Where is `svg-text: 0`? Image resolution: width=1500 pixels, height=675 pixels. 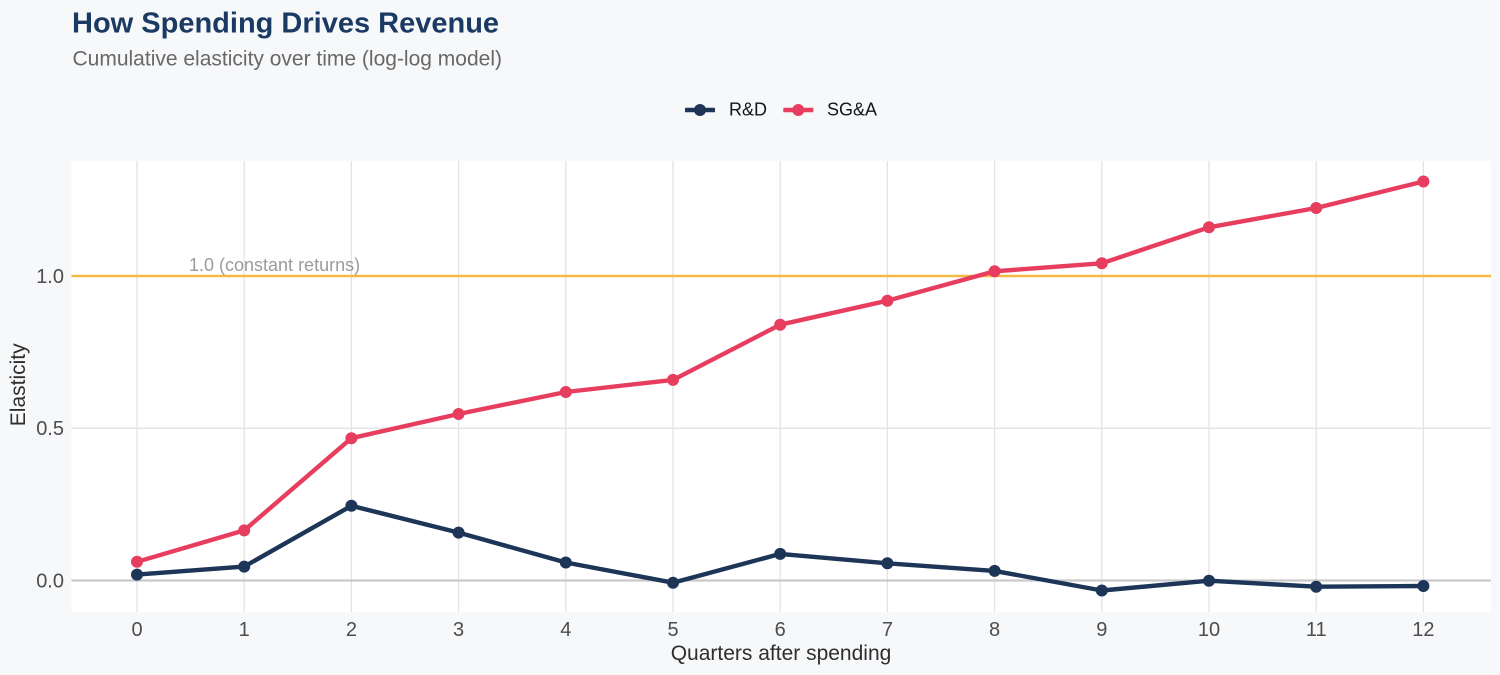 svg-text: 0 is located at coordinates (136, 630).